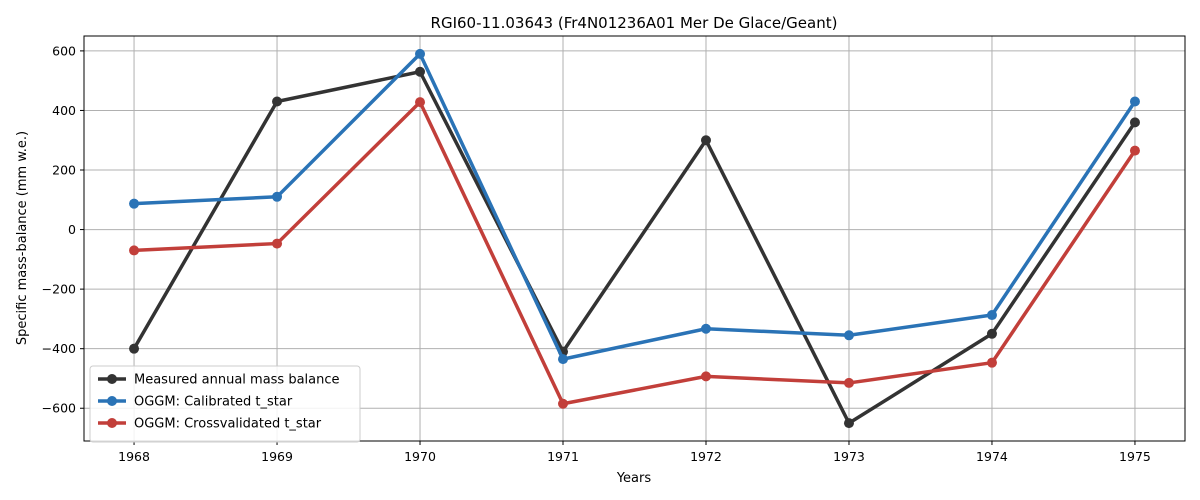  I want to click on y-axis-label: Specific mass-balance (mm w.e.), so click(22, 238).